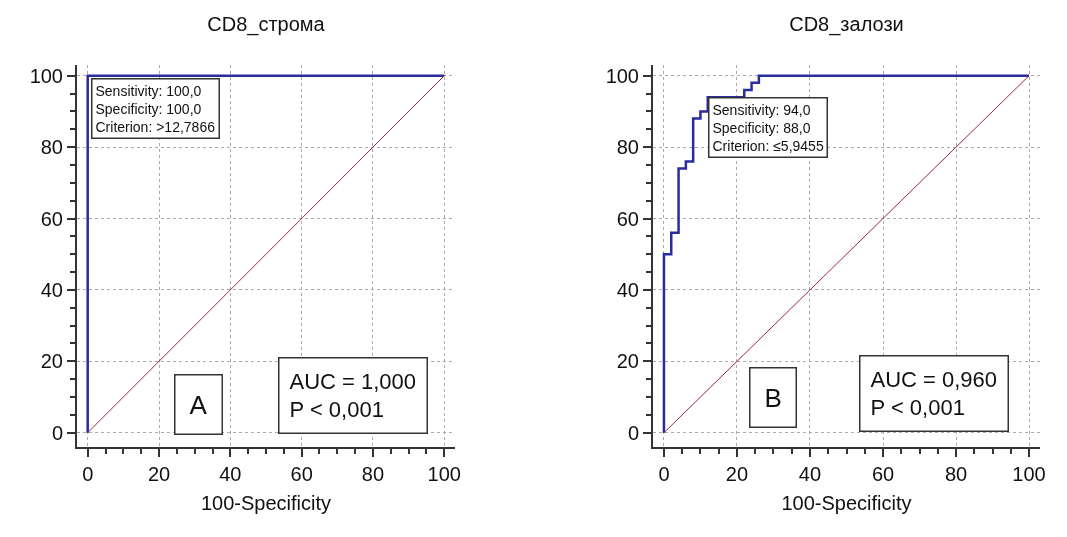 Image resolution: width=1067 pixels, height=537 pixels. I want to click on annotation: Sensitivity: 94,0 Specificity: 88,0 Criterion: ≤5,9455, so click(768, 127).